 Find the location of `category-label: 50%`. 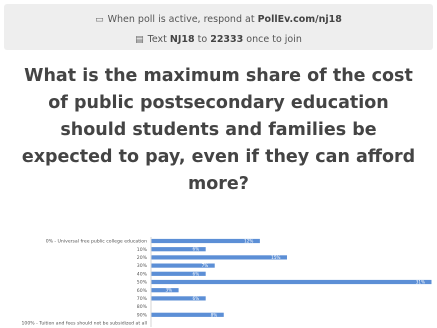

category-label: 50% is located at coordinates (142, 283).